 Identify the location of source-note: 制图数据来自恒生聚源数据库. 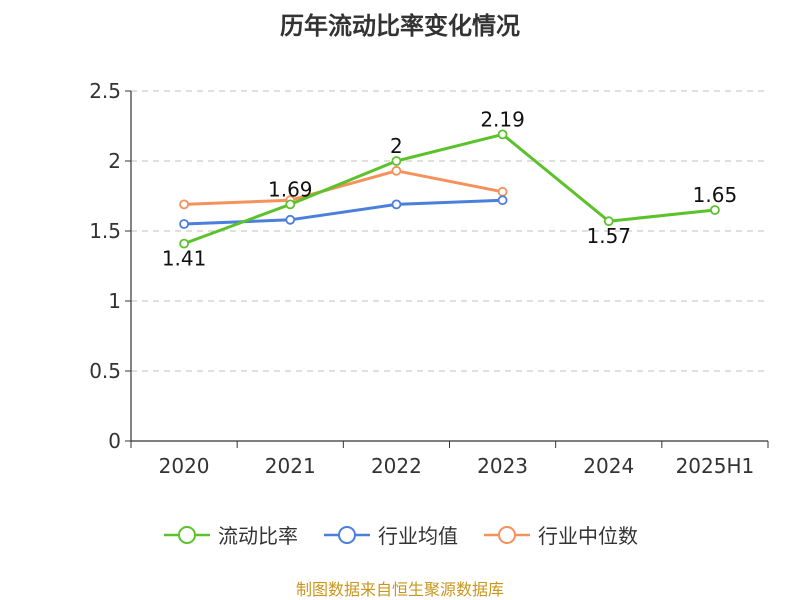
(399, 589).